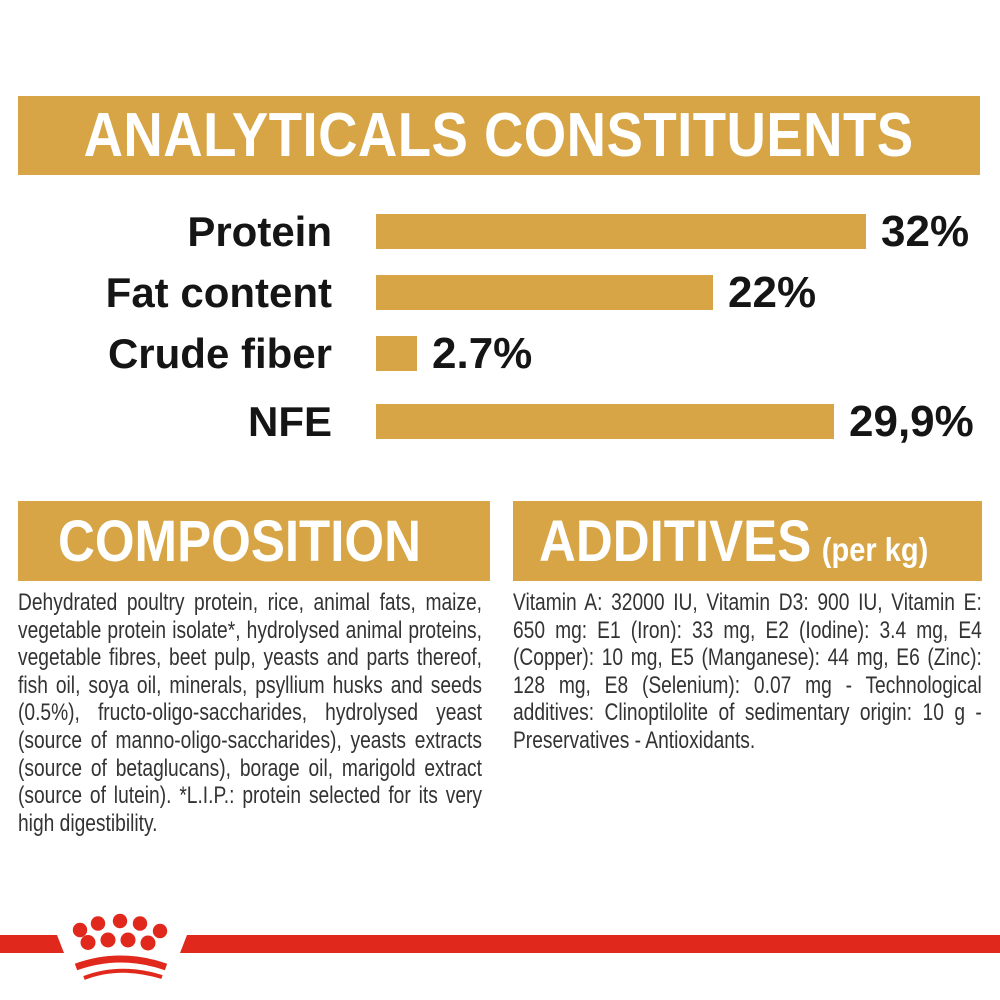 The width and height of the screenshot is (1000, 1000). What do you see at coordinates (259, 231) in the screenshot?
I see `chart-label-protein: Protein` at bounding box center [259, 231].